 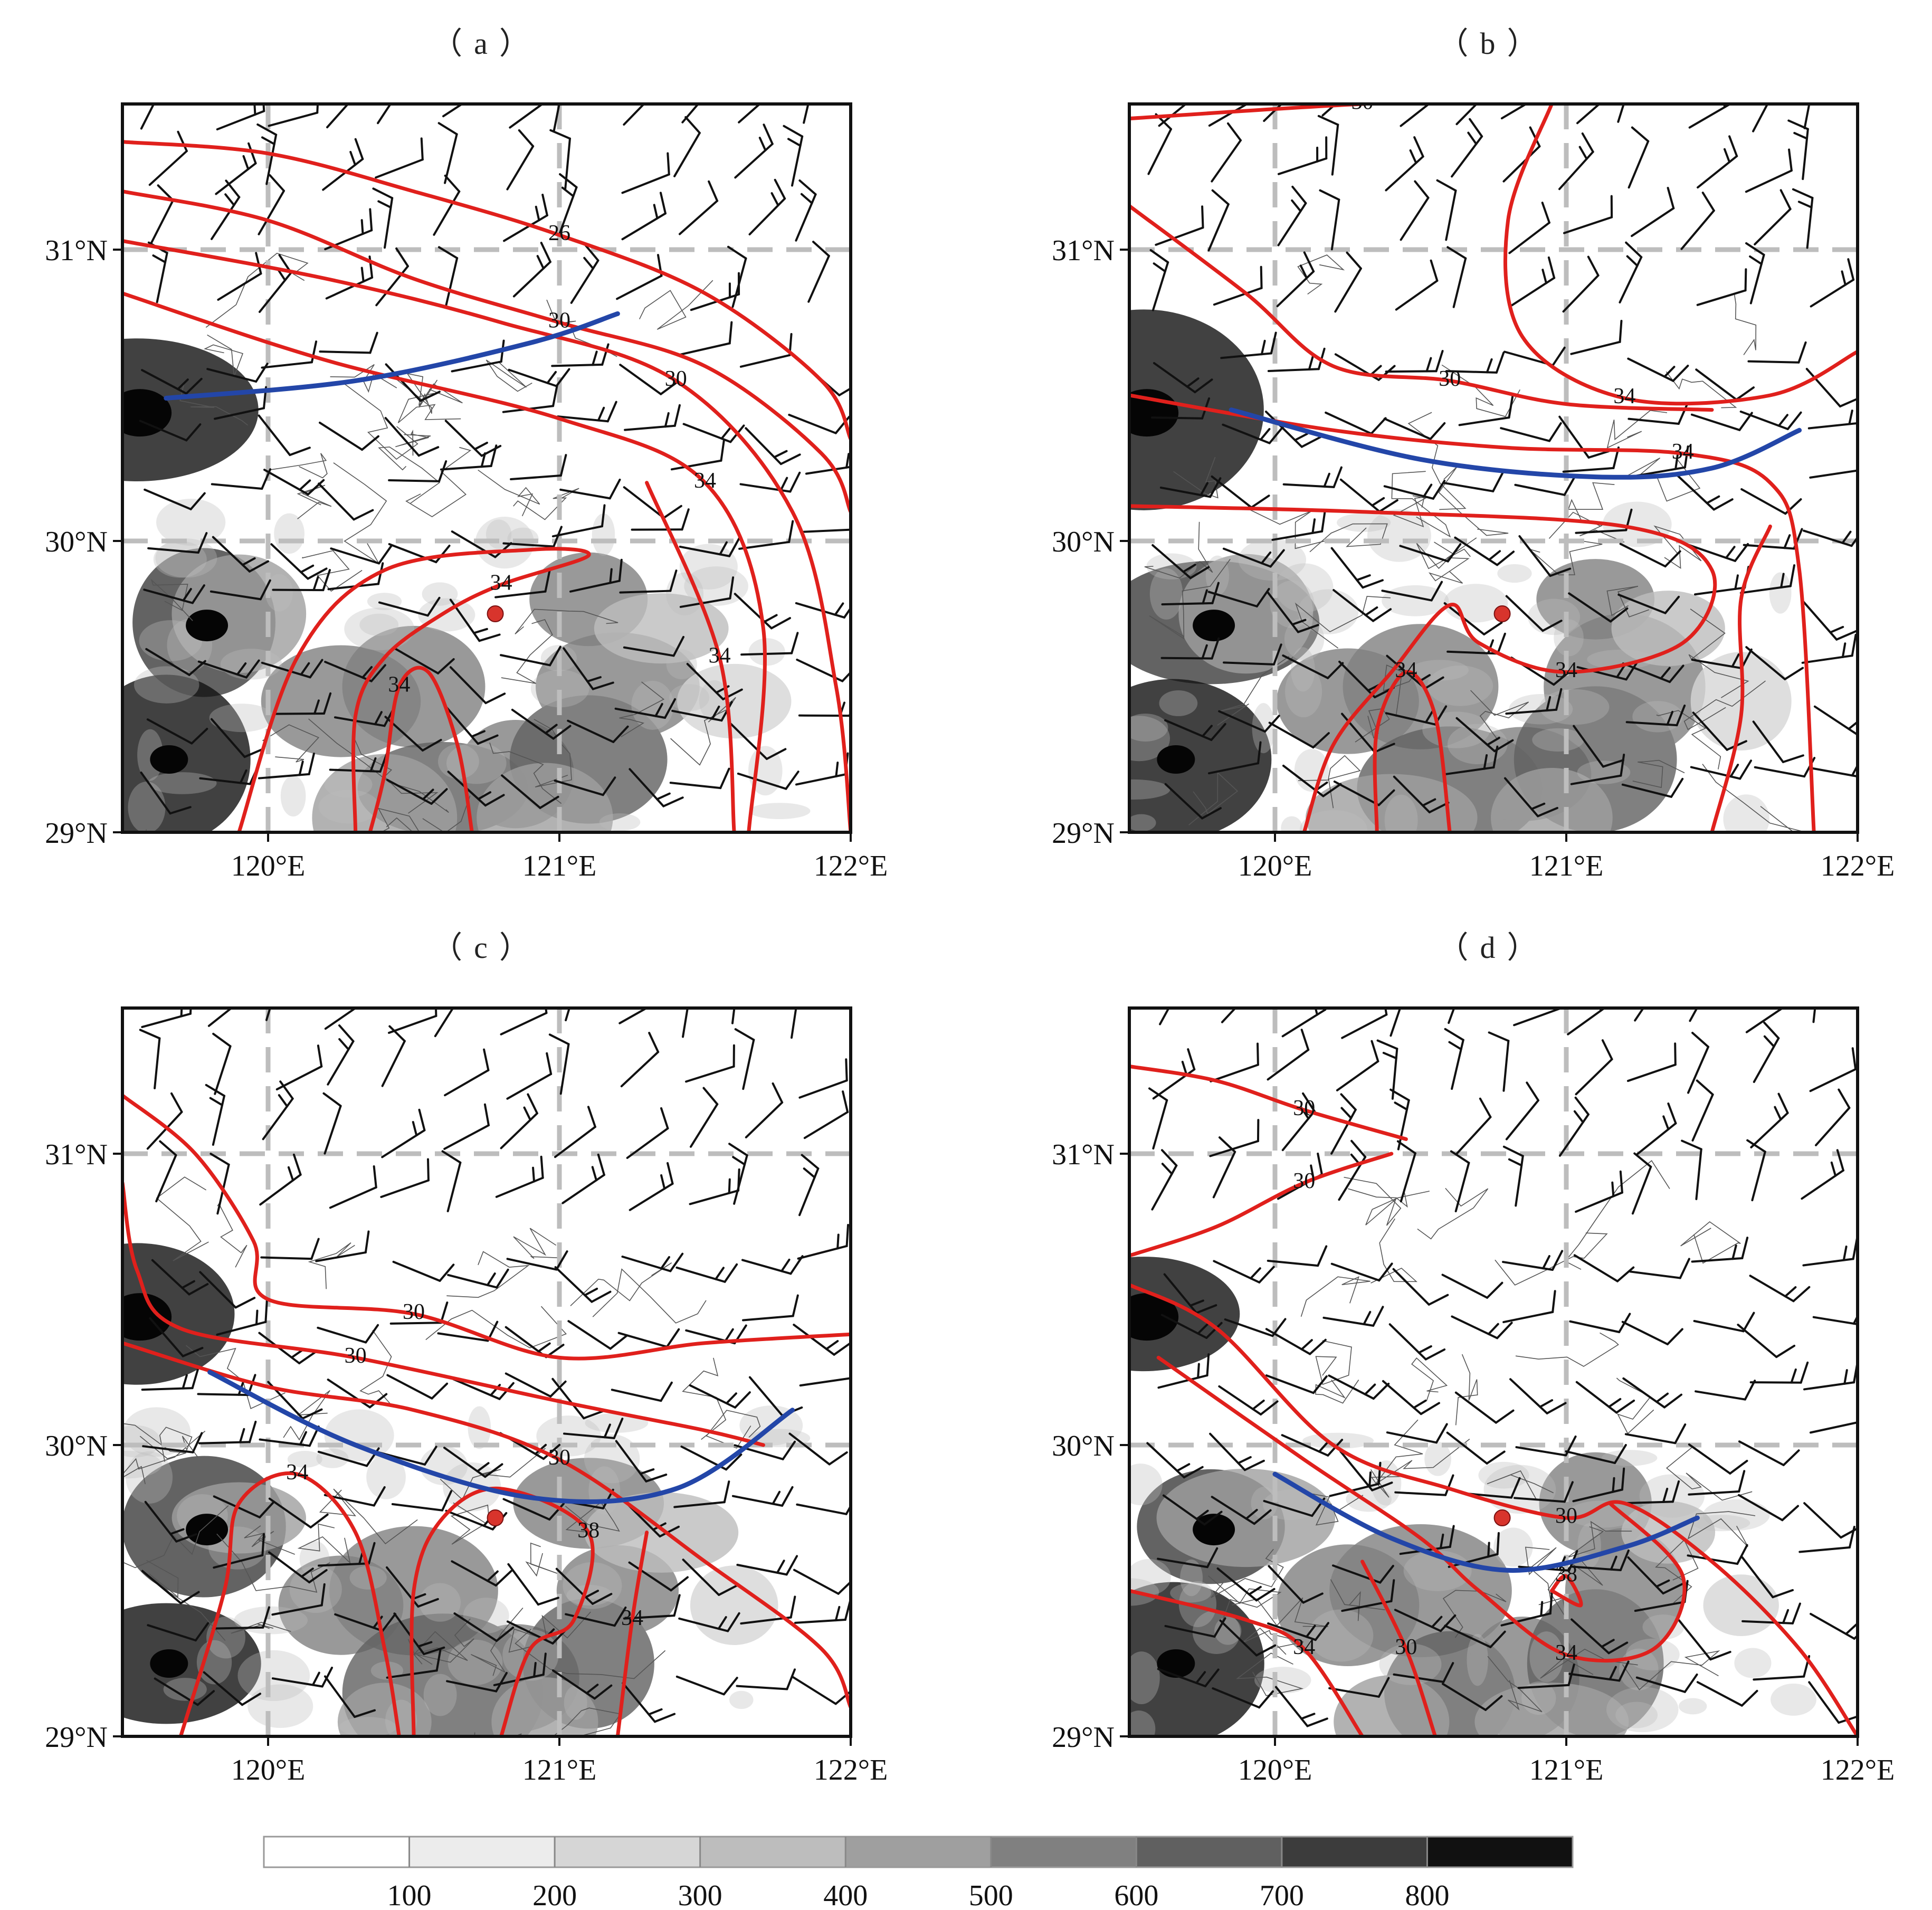 I want to click on colorbar-segment, so click(x=773, y=1852).